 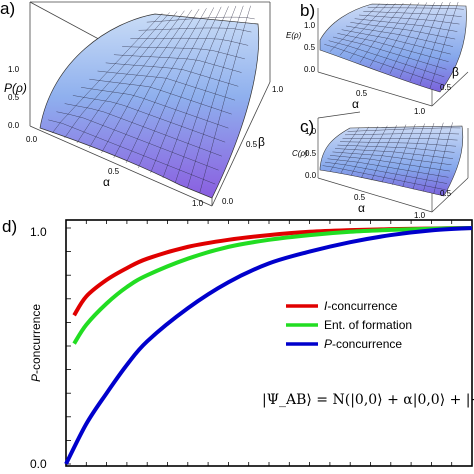 What do you see at coordinates (455, 72) in the screenshot?
I see `panel-b-ylabel: β` at bounding box center [455, 72].